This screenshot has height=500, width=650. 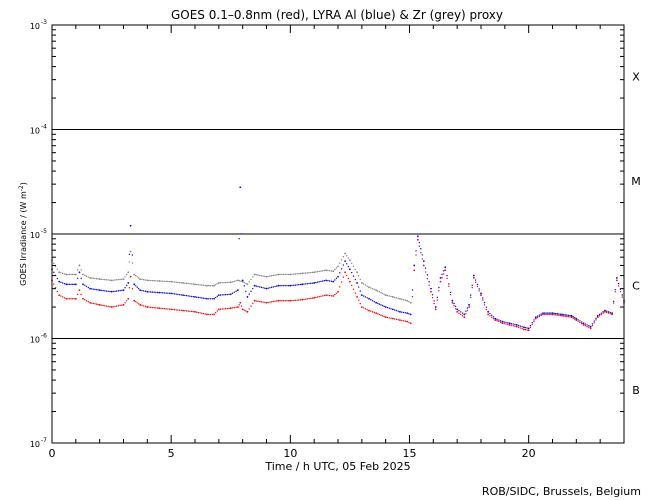 I want to click on y-axis-label-suffix: ), so click(x=23, y=183).